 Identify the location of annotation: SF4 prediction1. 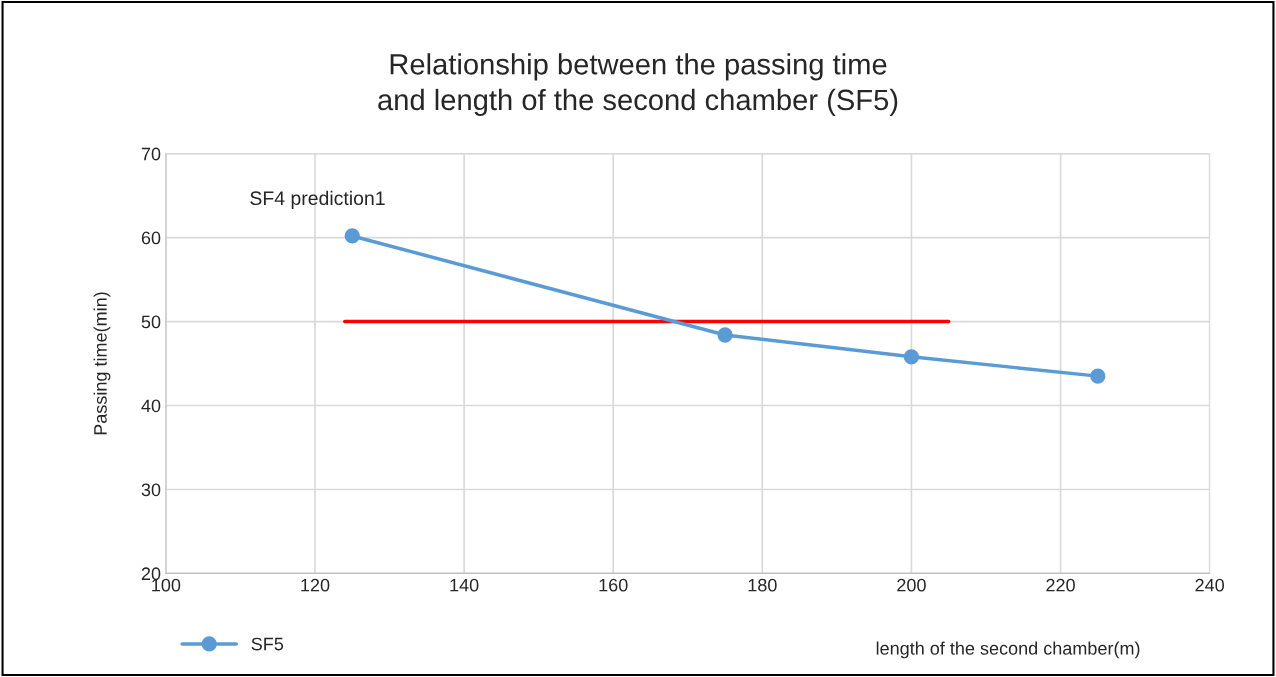
(317, 199).